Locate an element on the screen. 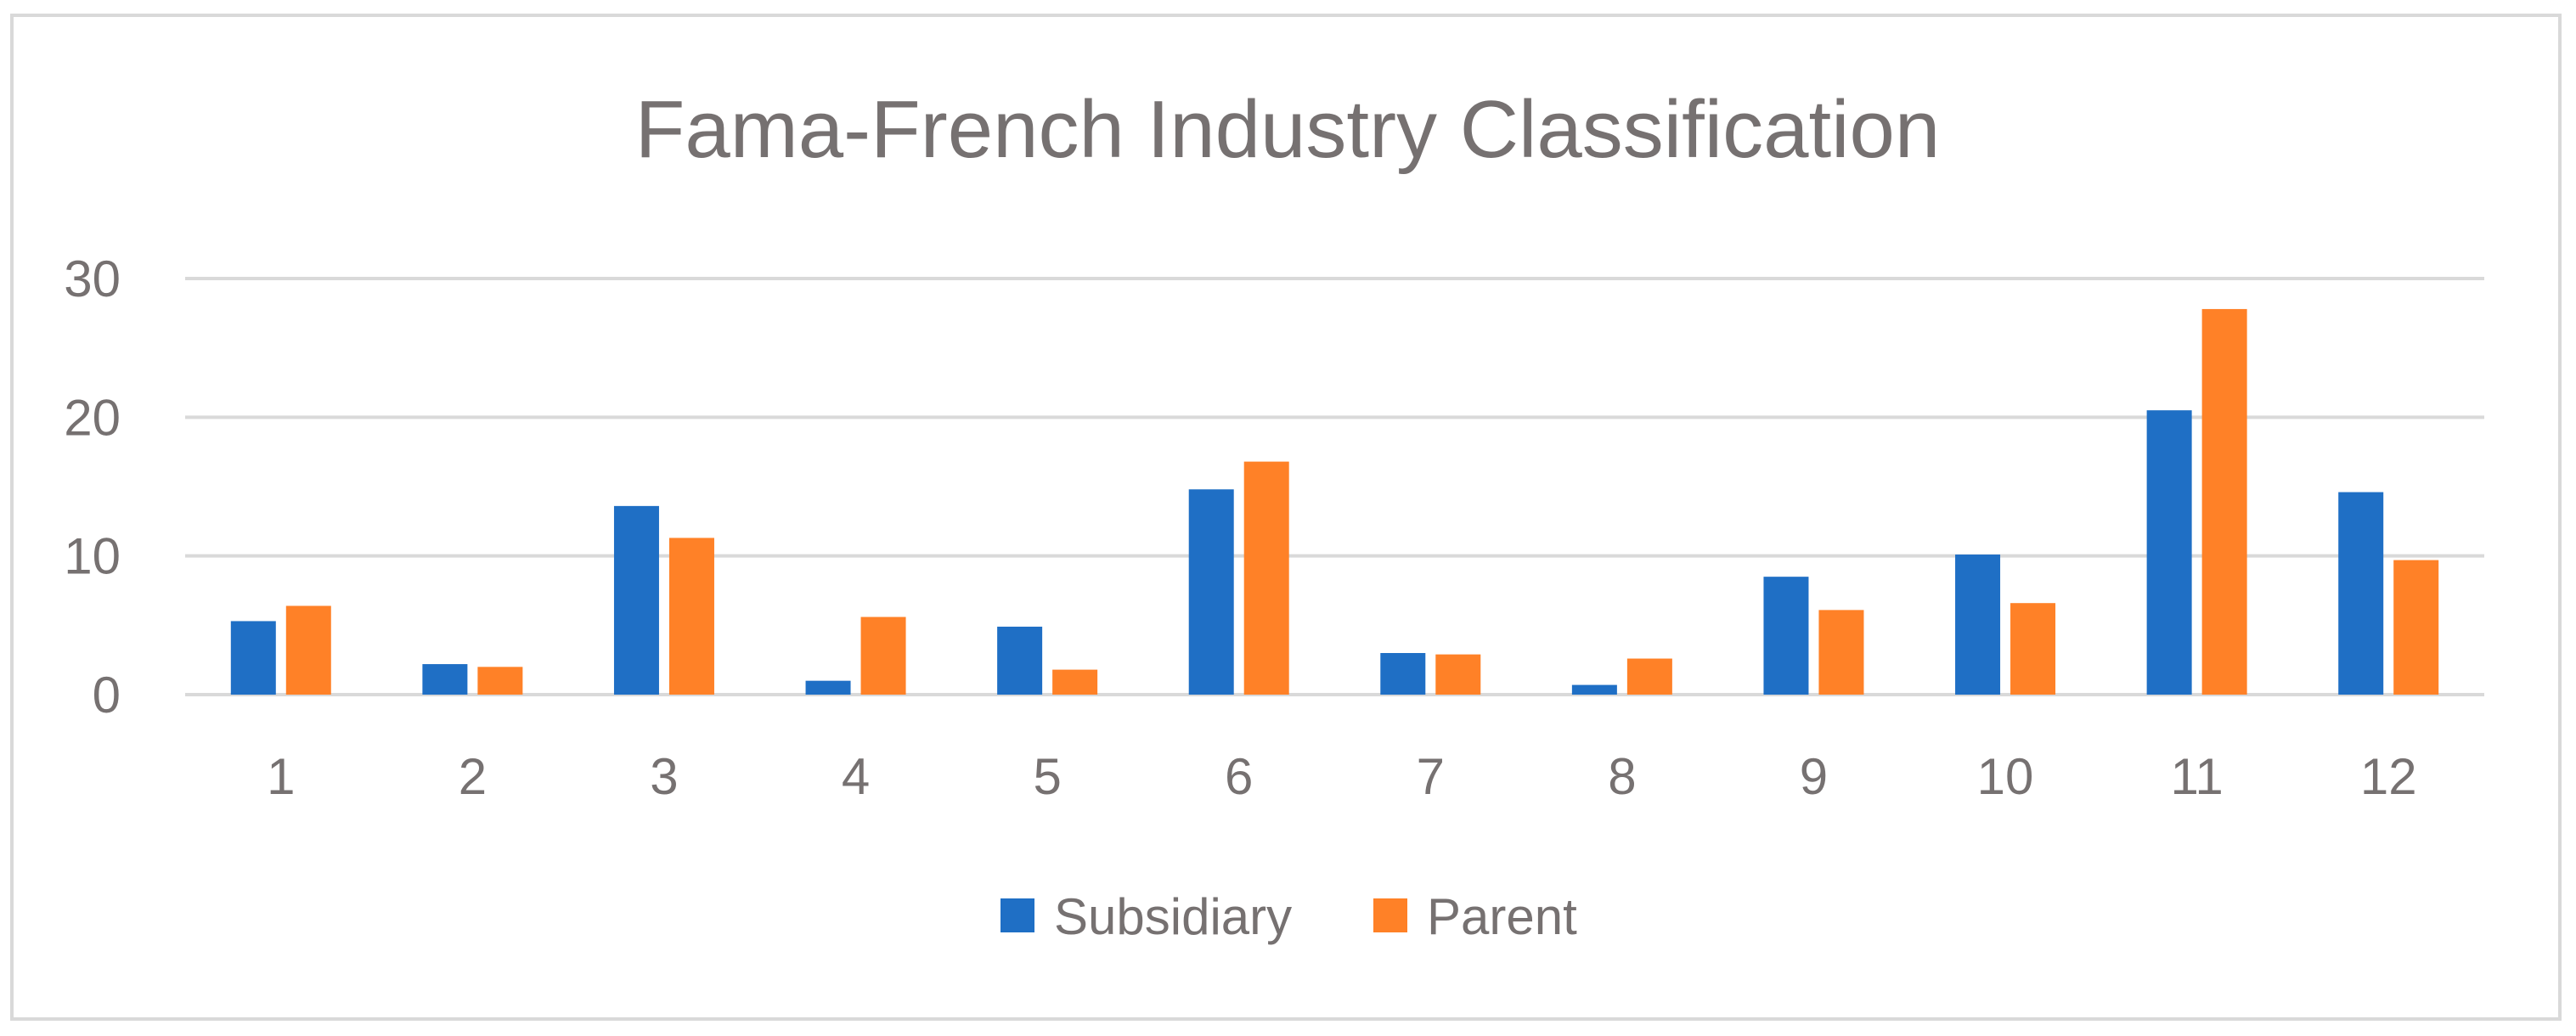 This screenshot has width=2576, height=1036. x-tick-label: 9 is located at coordinates (1814, 776).